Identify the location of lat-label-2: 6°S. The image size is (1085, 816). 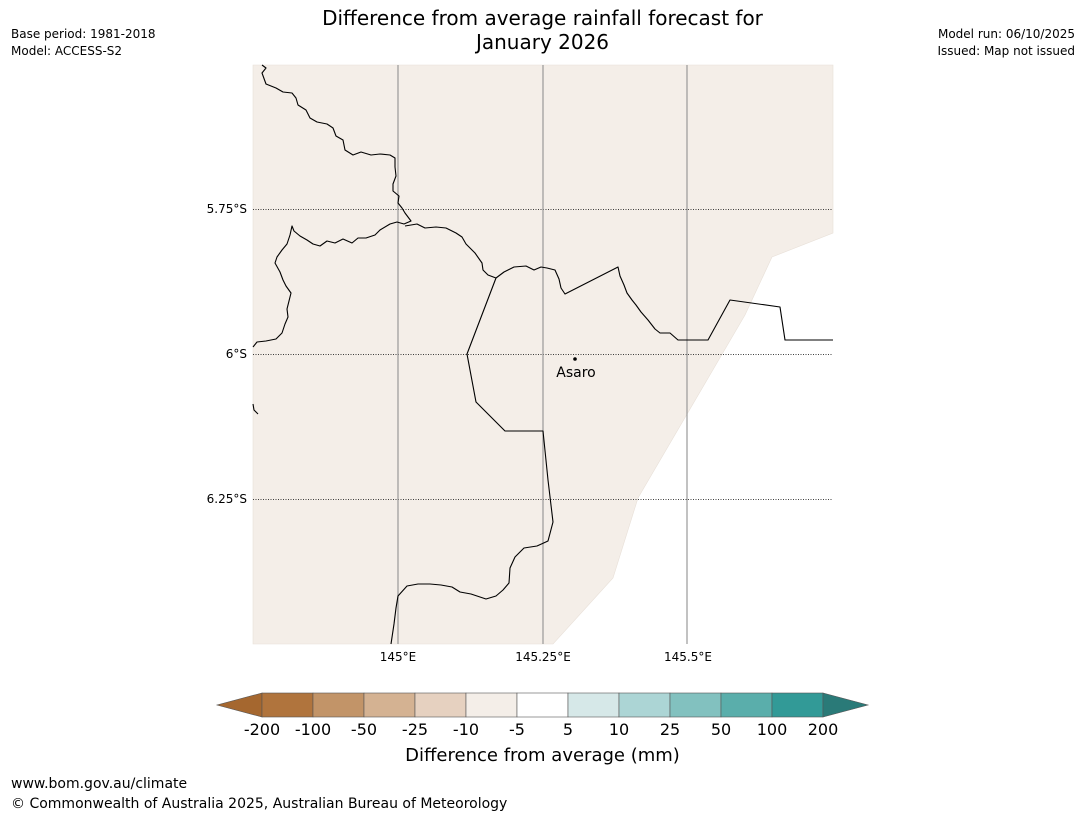
(236, 354).